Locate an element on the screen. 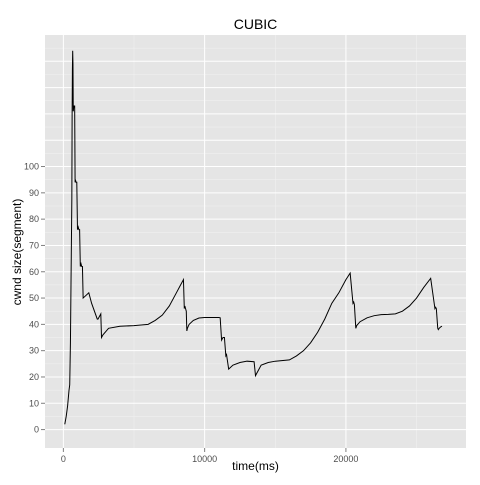  x-tick-label: 10000 is located at coordinates (204, 459).